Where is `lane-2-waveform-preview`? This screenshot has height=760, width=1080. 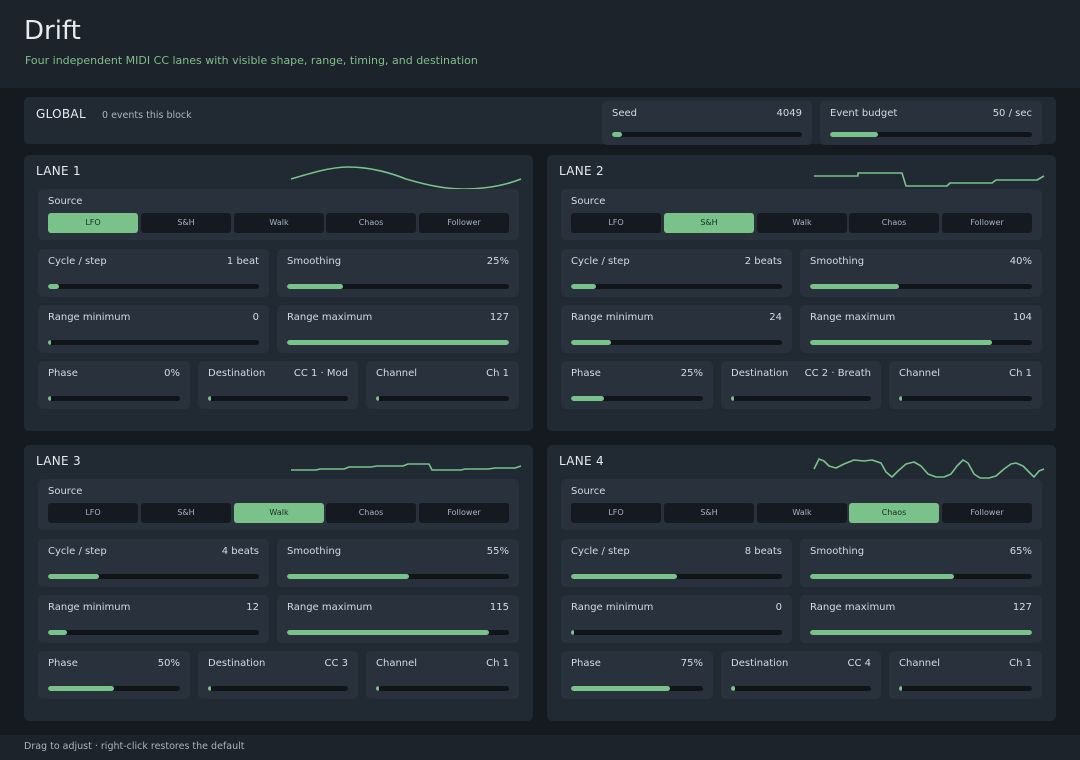 lane-2-waveform-preview is located at coordinates (929, 179).